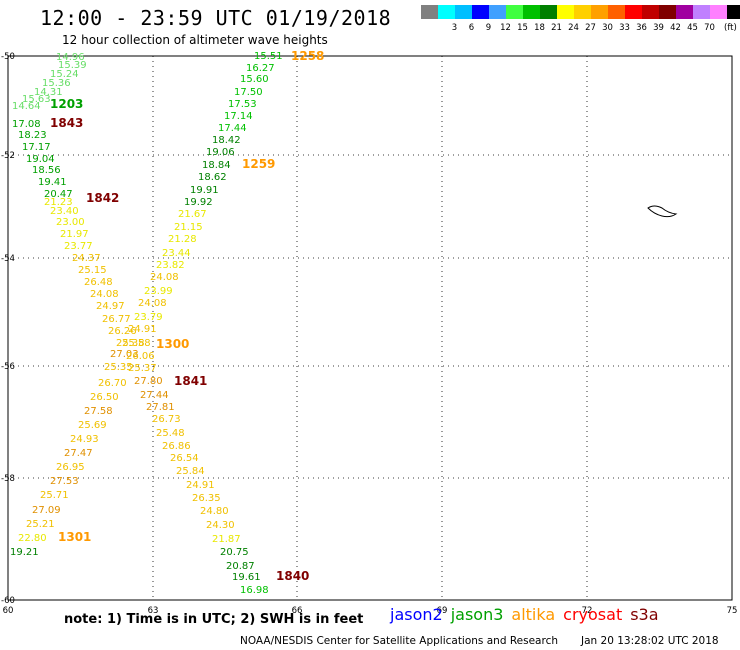 Image resolution: width=740 pixels, height=650 pixels. What do you see at coordinates (658, 28) in the screenshot?
I see `colorbar-label: 39` at bounding box center [658, 28].